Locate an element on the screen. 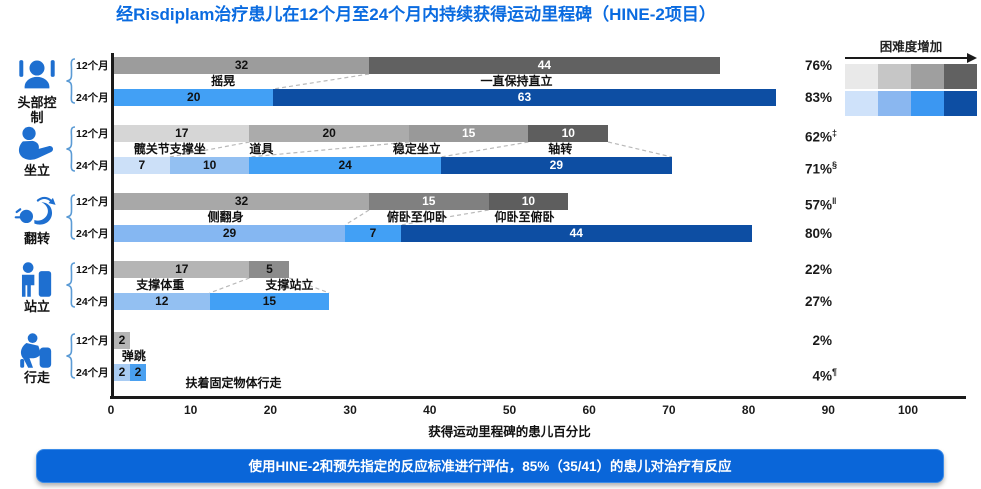  legend-gray-row is located at coordinates (911, 76).